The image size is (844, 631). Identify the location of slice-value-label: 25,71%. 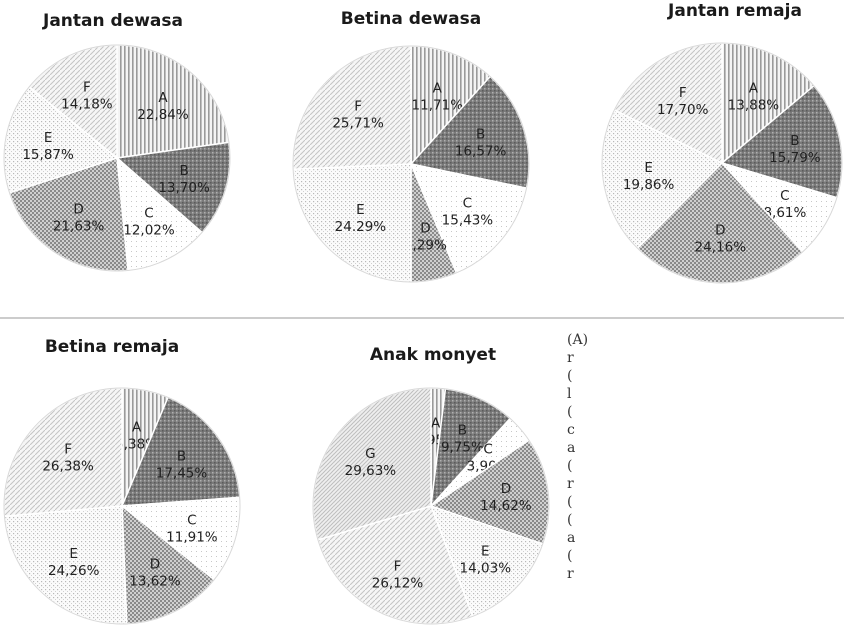
(358, 123).